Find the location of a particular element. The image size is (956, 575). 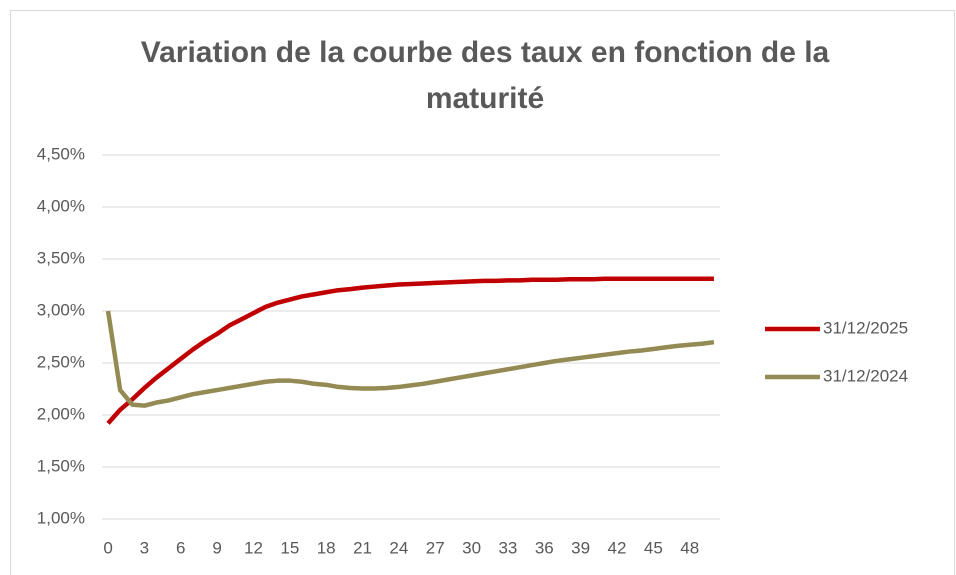

x-tick-label: 30 is located at coordinates (471, 547).